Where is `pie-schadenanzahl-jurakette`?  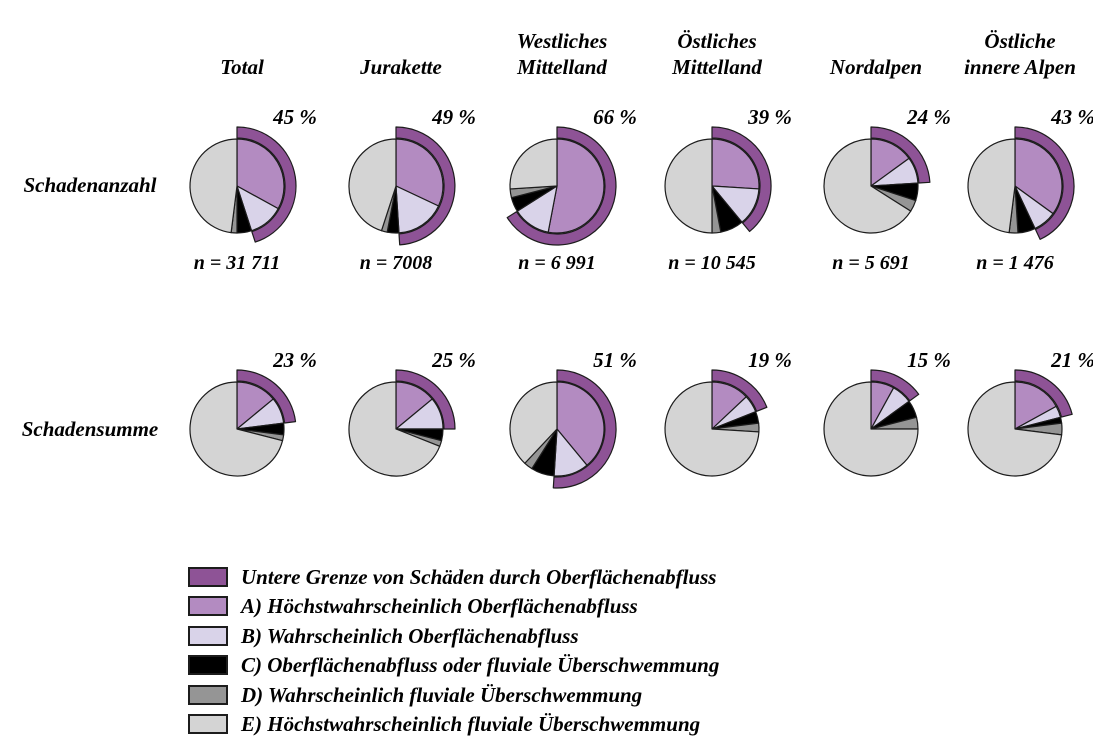 pie-schadenanzahl-jurakette is located at coordinates (402, 186).